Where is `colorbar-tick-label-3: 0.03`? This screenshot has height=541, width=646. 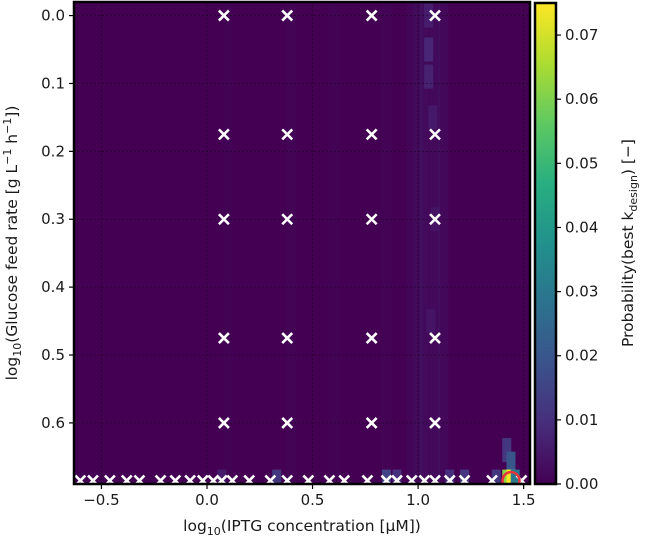 colorbar-tick-label-3: 0.03 is located at coordinates (581, 292).